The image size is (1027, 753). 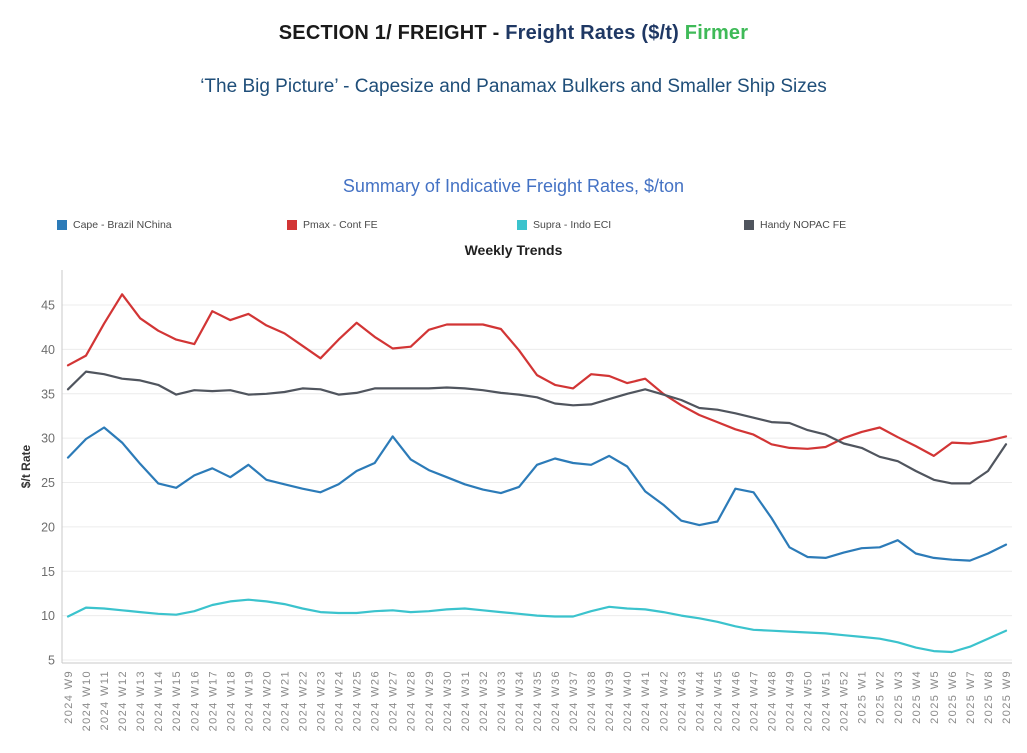 What do you see at coordinates (881, 697) in the screenshot?
I see `x-tick-label: 2025 W2` at bounding box center [881, 697].